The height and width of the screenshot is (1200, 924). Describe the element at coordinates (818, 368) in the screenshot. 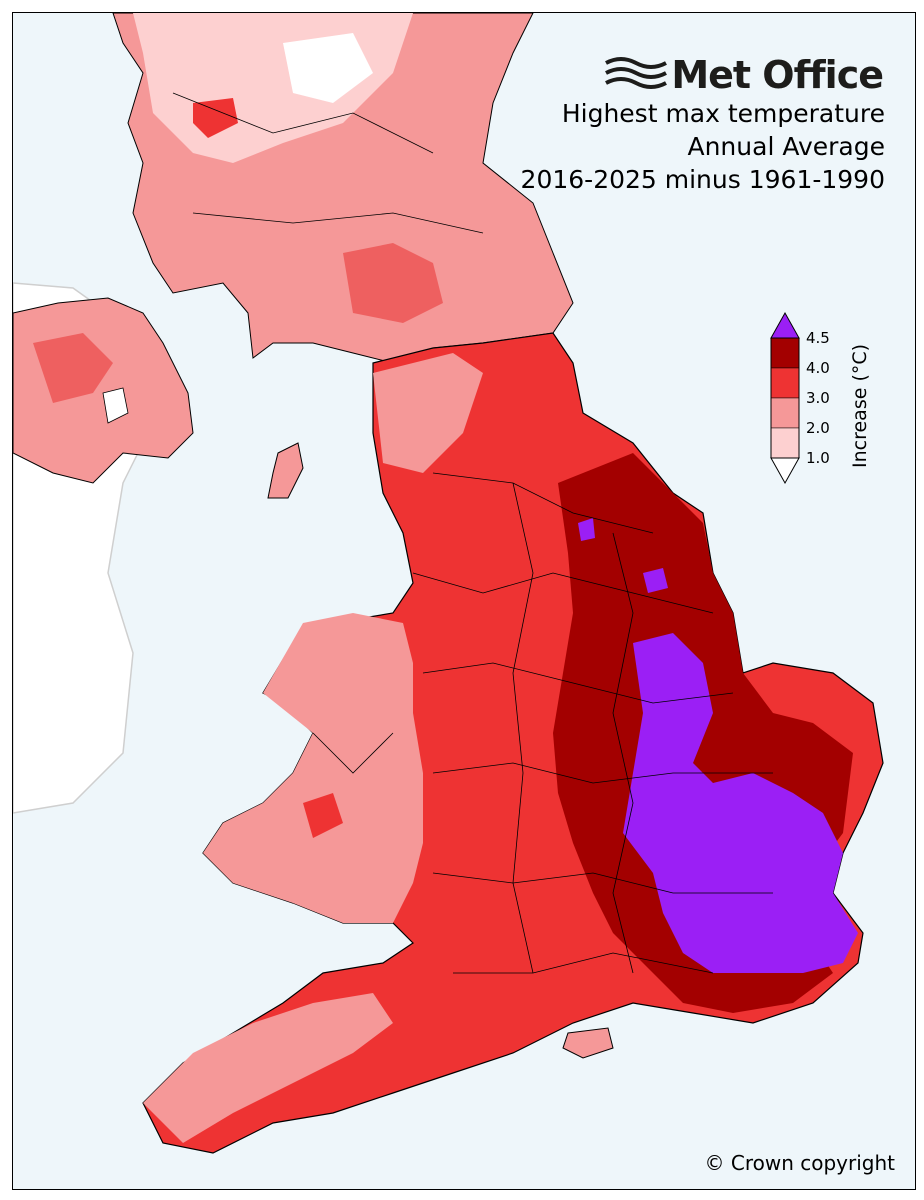

I see `colorbar-tick-label: 4.0` at that location.